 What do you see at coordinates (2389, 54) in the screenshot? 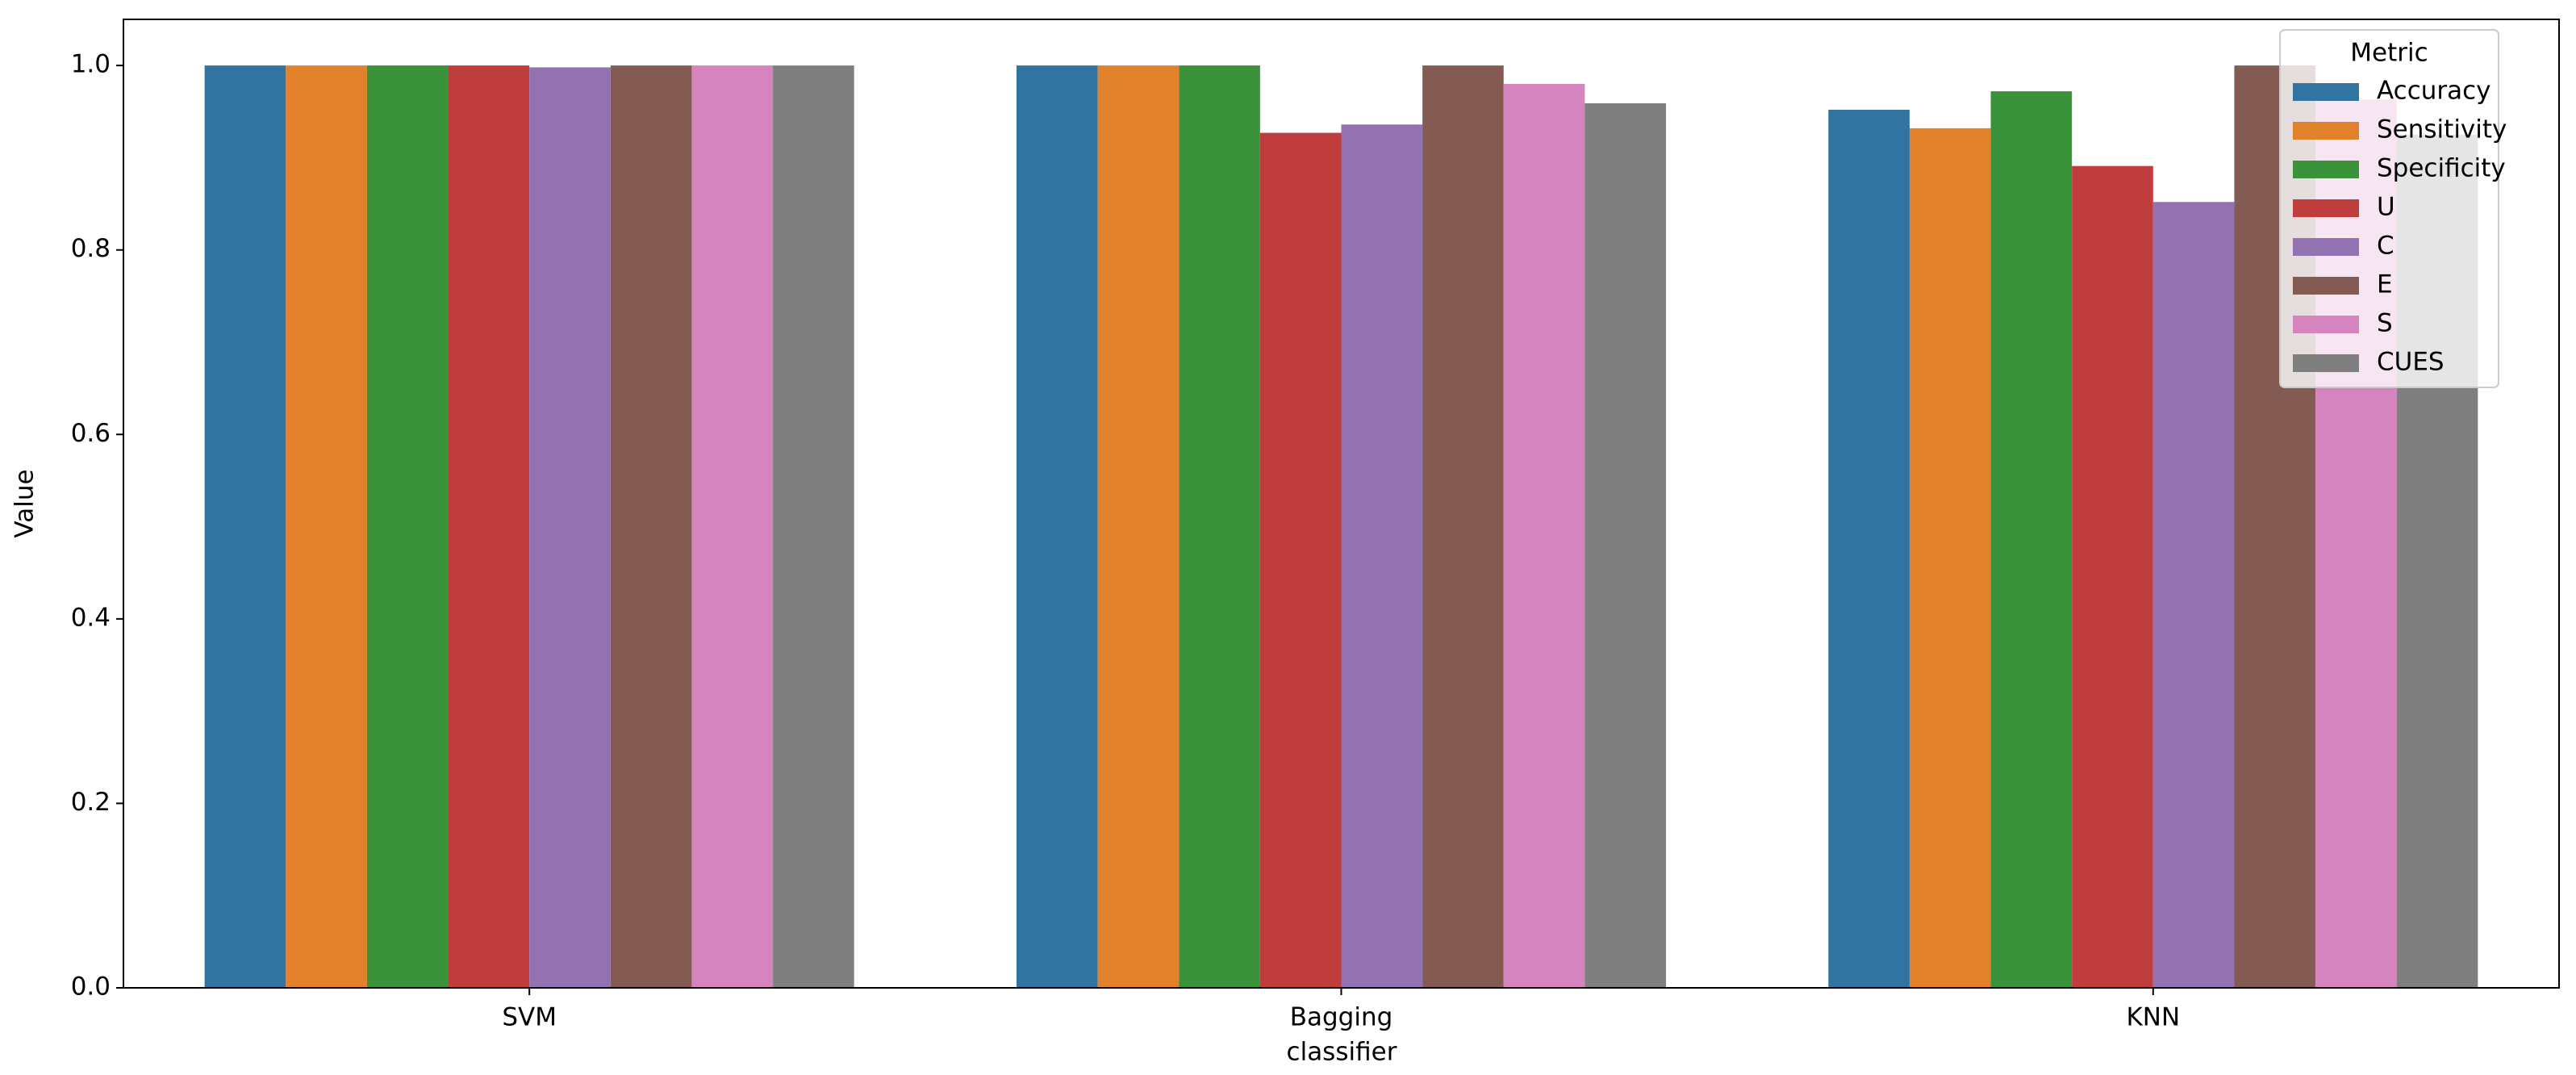
I see `legend-title: Metric` at bounding box center [2389, 54].